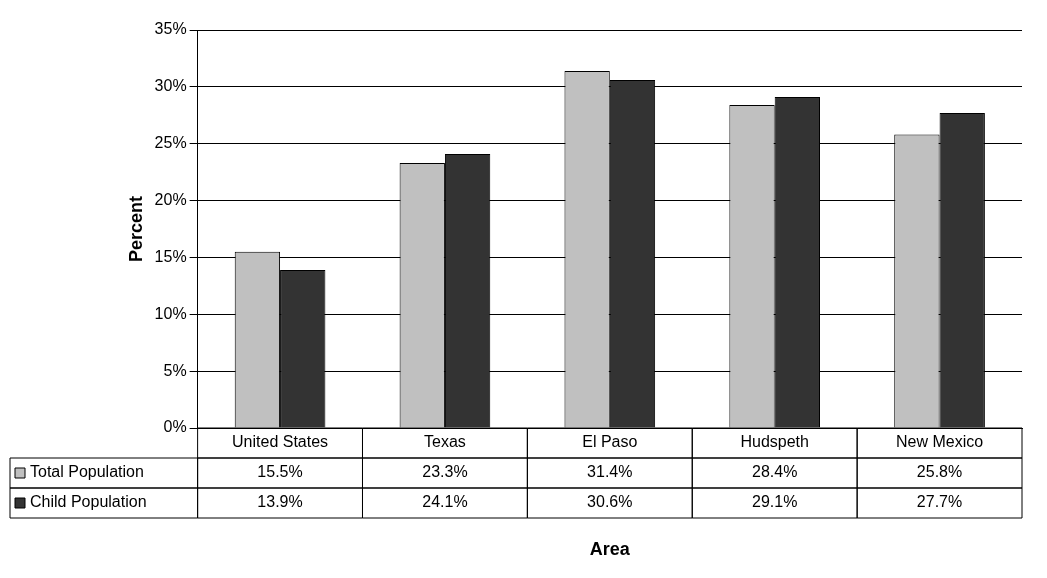  I want to click on data-label: 15.5%, so click(280, 472).